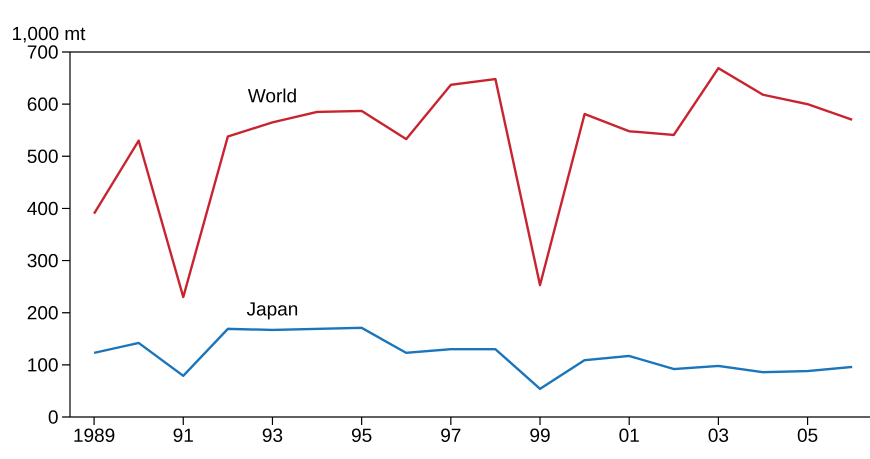 The width and height of the screenshot is (870, 459). Describe the element at coordinates (43, 157) in the screenshot. I see `y-tick-label: 500` at that location.